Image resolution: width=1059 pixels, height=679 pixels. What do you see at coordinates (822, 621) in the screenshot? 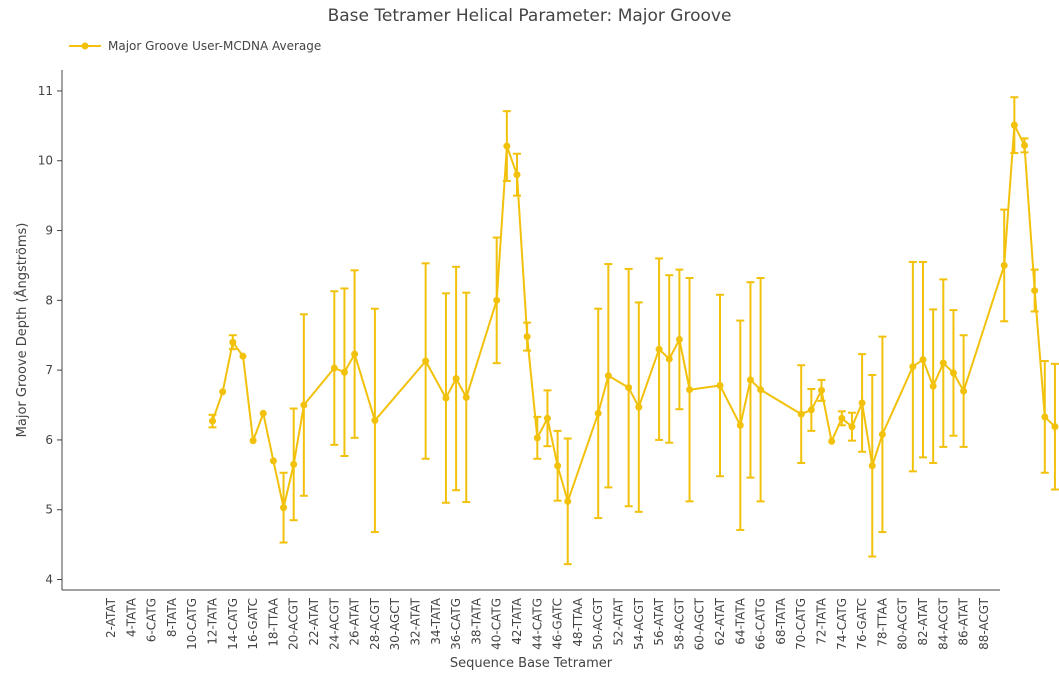
I see `x-tick-label: 72-TATA` at bounding box center [822, 621].